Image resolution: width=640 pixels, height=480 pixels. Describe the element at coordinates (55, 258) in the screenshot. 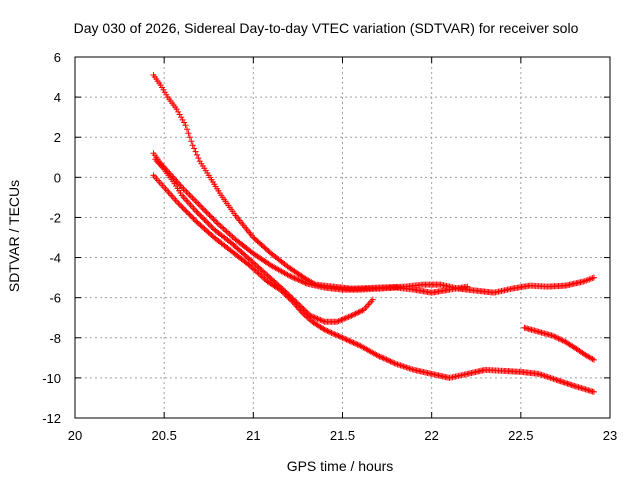

I see `y-tick-label: -4` at that location.